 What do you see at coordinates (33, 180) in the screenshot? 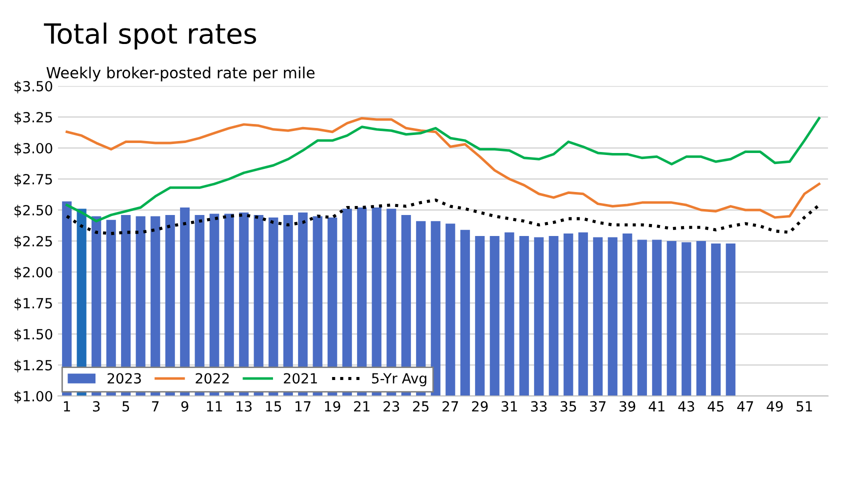
I see `y-tick-label: $2.75` at bounding box center [33, 180].